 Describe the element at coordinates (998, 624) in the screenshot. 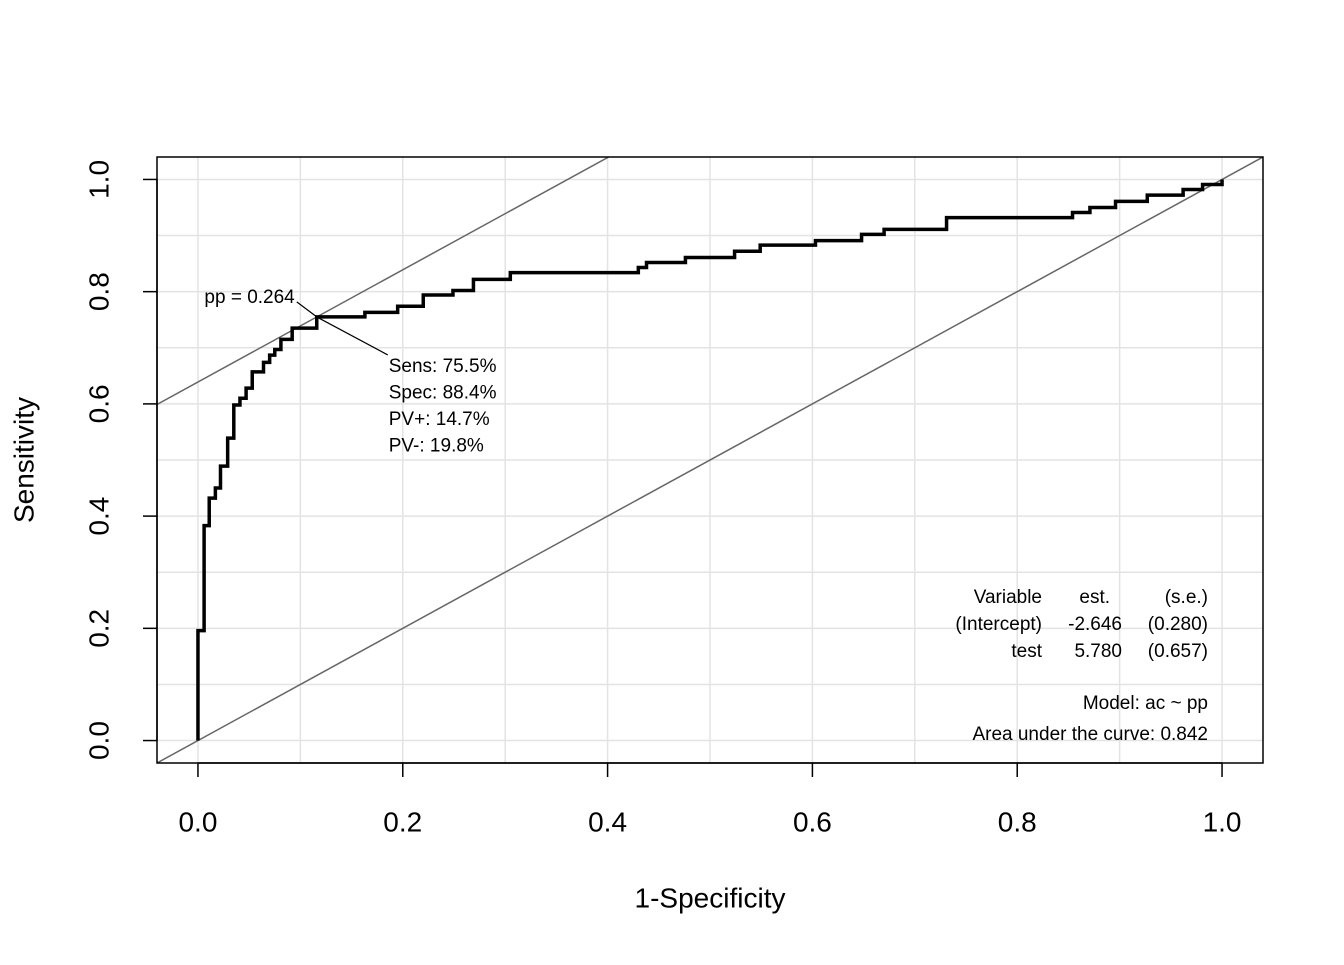

I see `table-cell: (Intercept)` at that location.